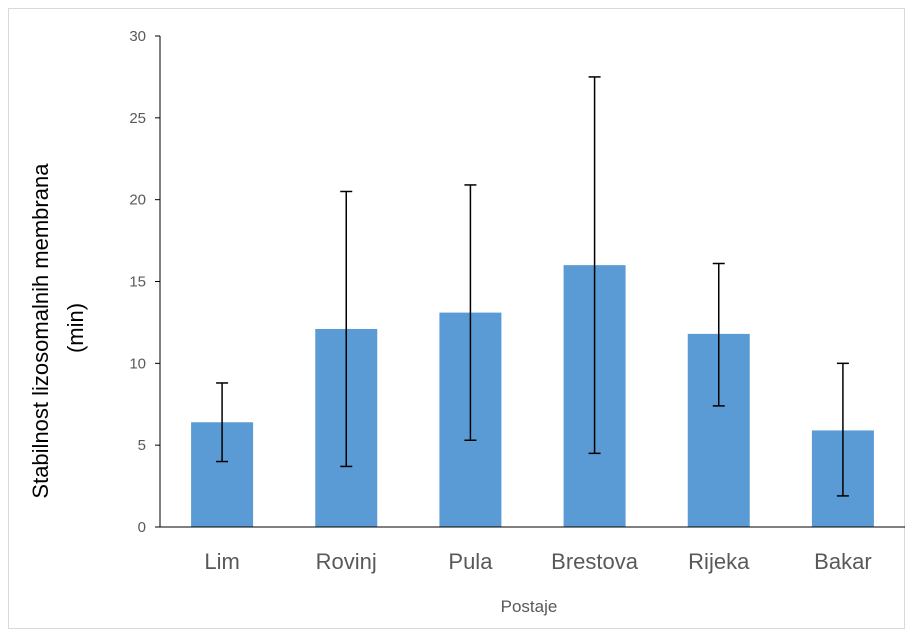 The height and width of the screenshot is (637, 913). What do you see at coordinates (137, 36) in the screenshot?
I see `y-tick-label: 30` at bounding box center [137, 36].